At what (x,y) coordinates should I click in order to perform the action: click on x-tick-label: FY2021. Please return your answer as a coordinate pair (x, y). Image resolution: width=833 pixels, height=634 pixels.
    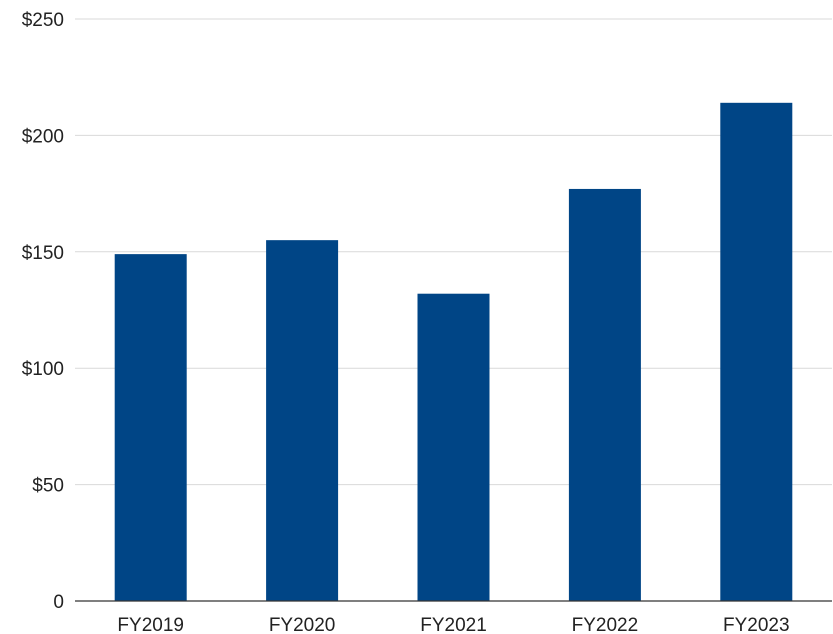
    Looking at the image, I should click on (453, 624).